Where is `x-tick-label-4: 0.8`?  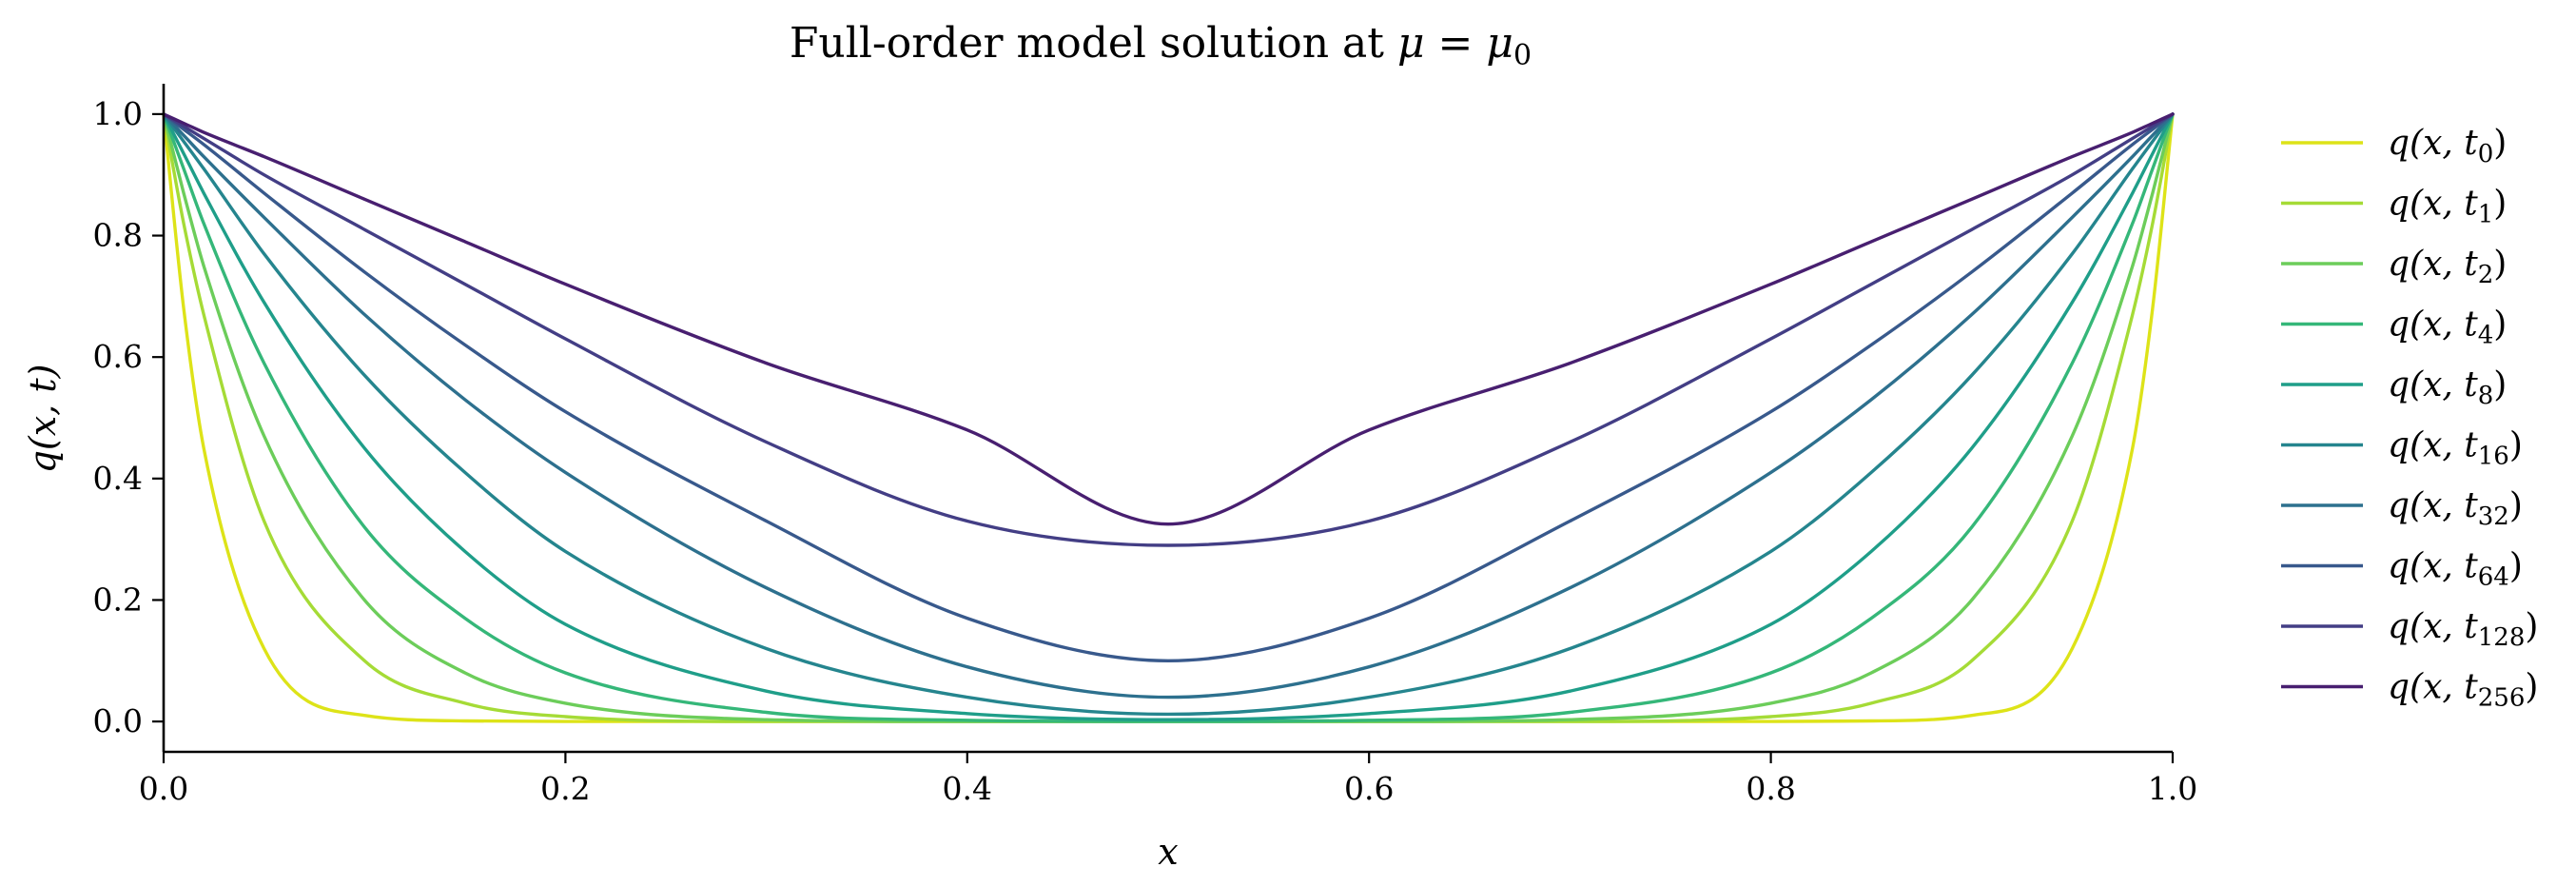 x-tick-label-4: 0.8 is located at coordinates (1770, 788).